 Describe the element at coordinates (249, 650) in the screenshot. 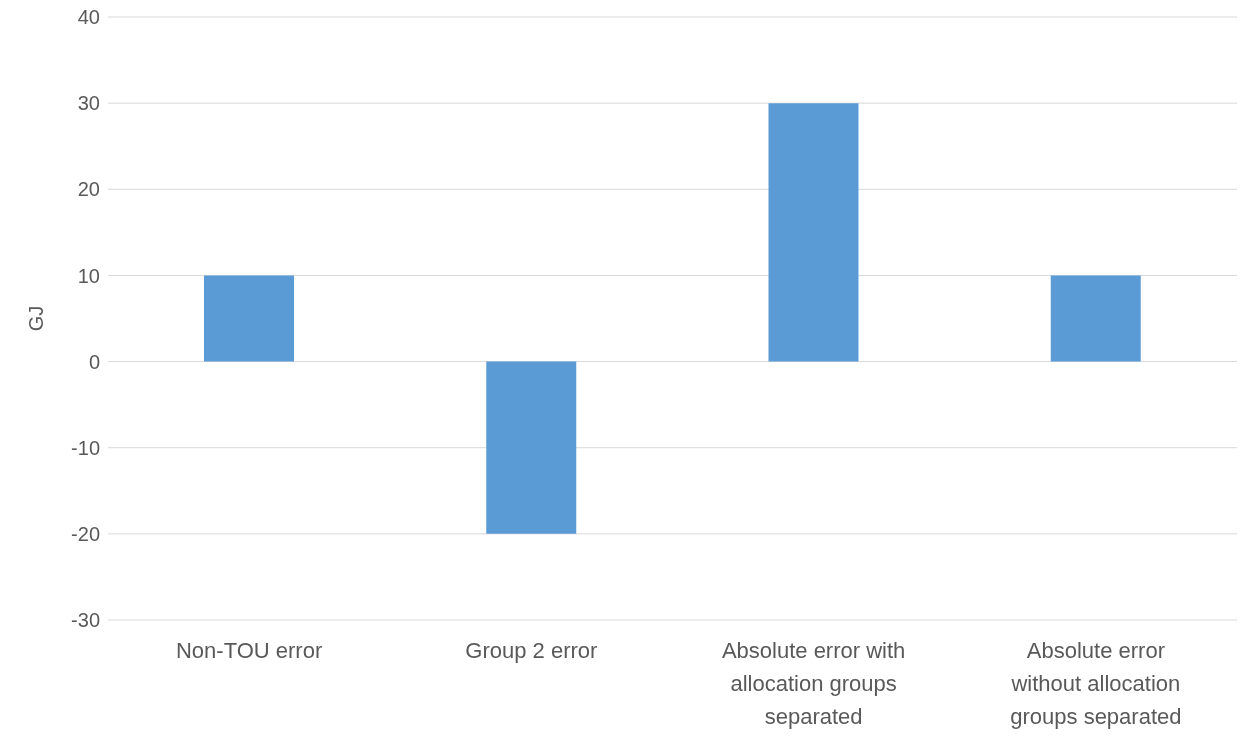

I see `x-tick-label: Non-TOU error` at that location.